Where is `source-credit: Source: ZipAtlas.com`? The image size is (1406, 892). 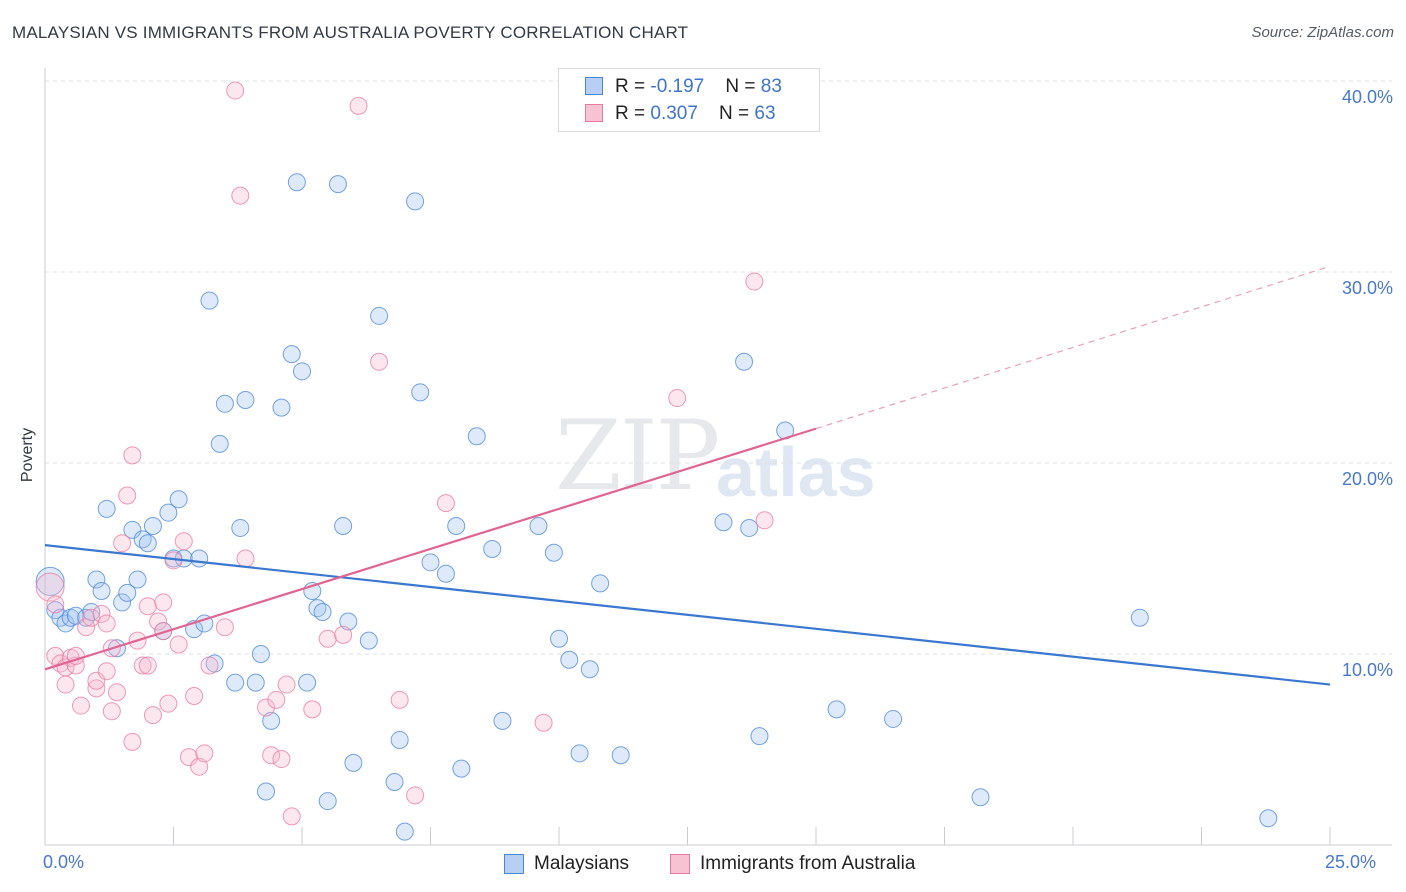 source-credit: Source: ZipAtlas.com is located at coordinates (1322, 32).